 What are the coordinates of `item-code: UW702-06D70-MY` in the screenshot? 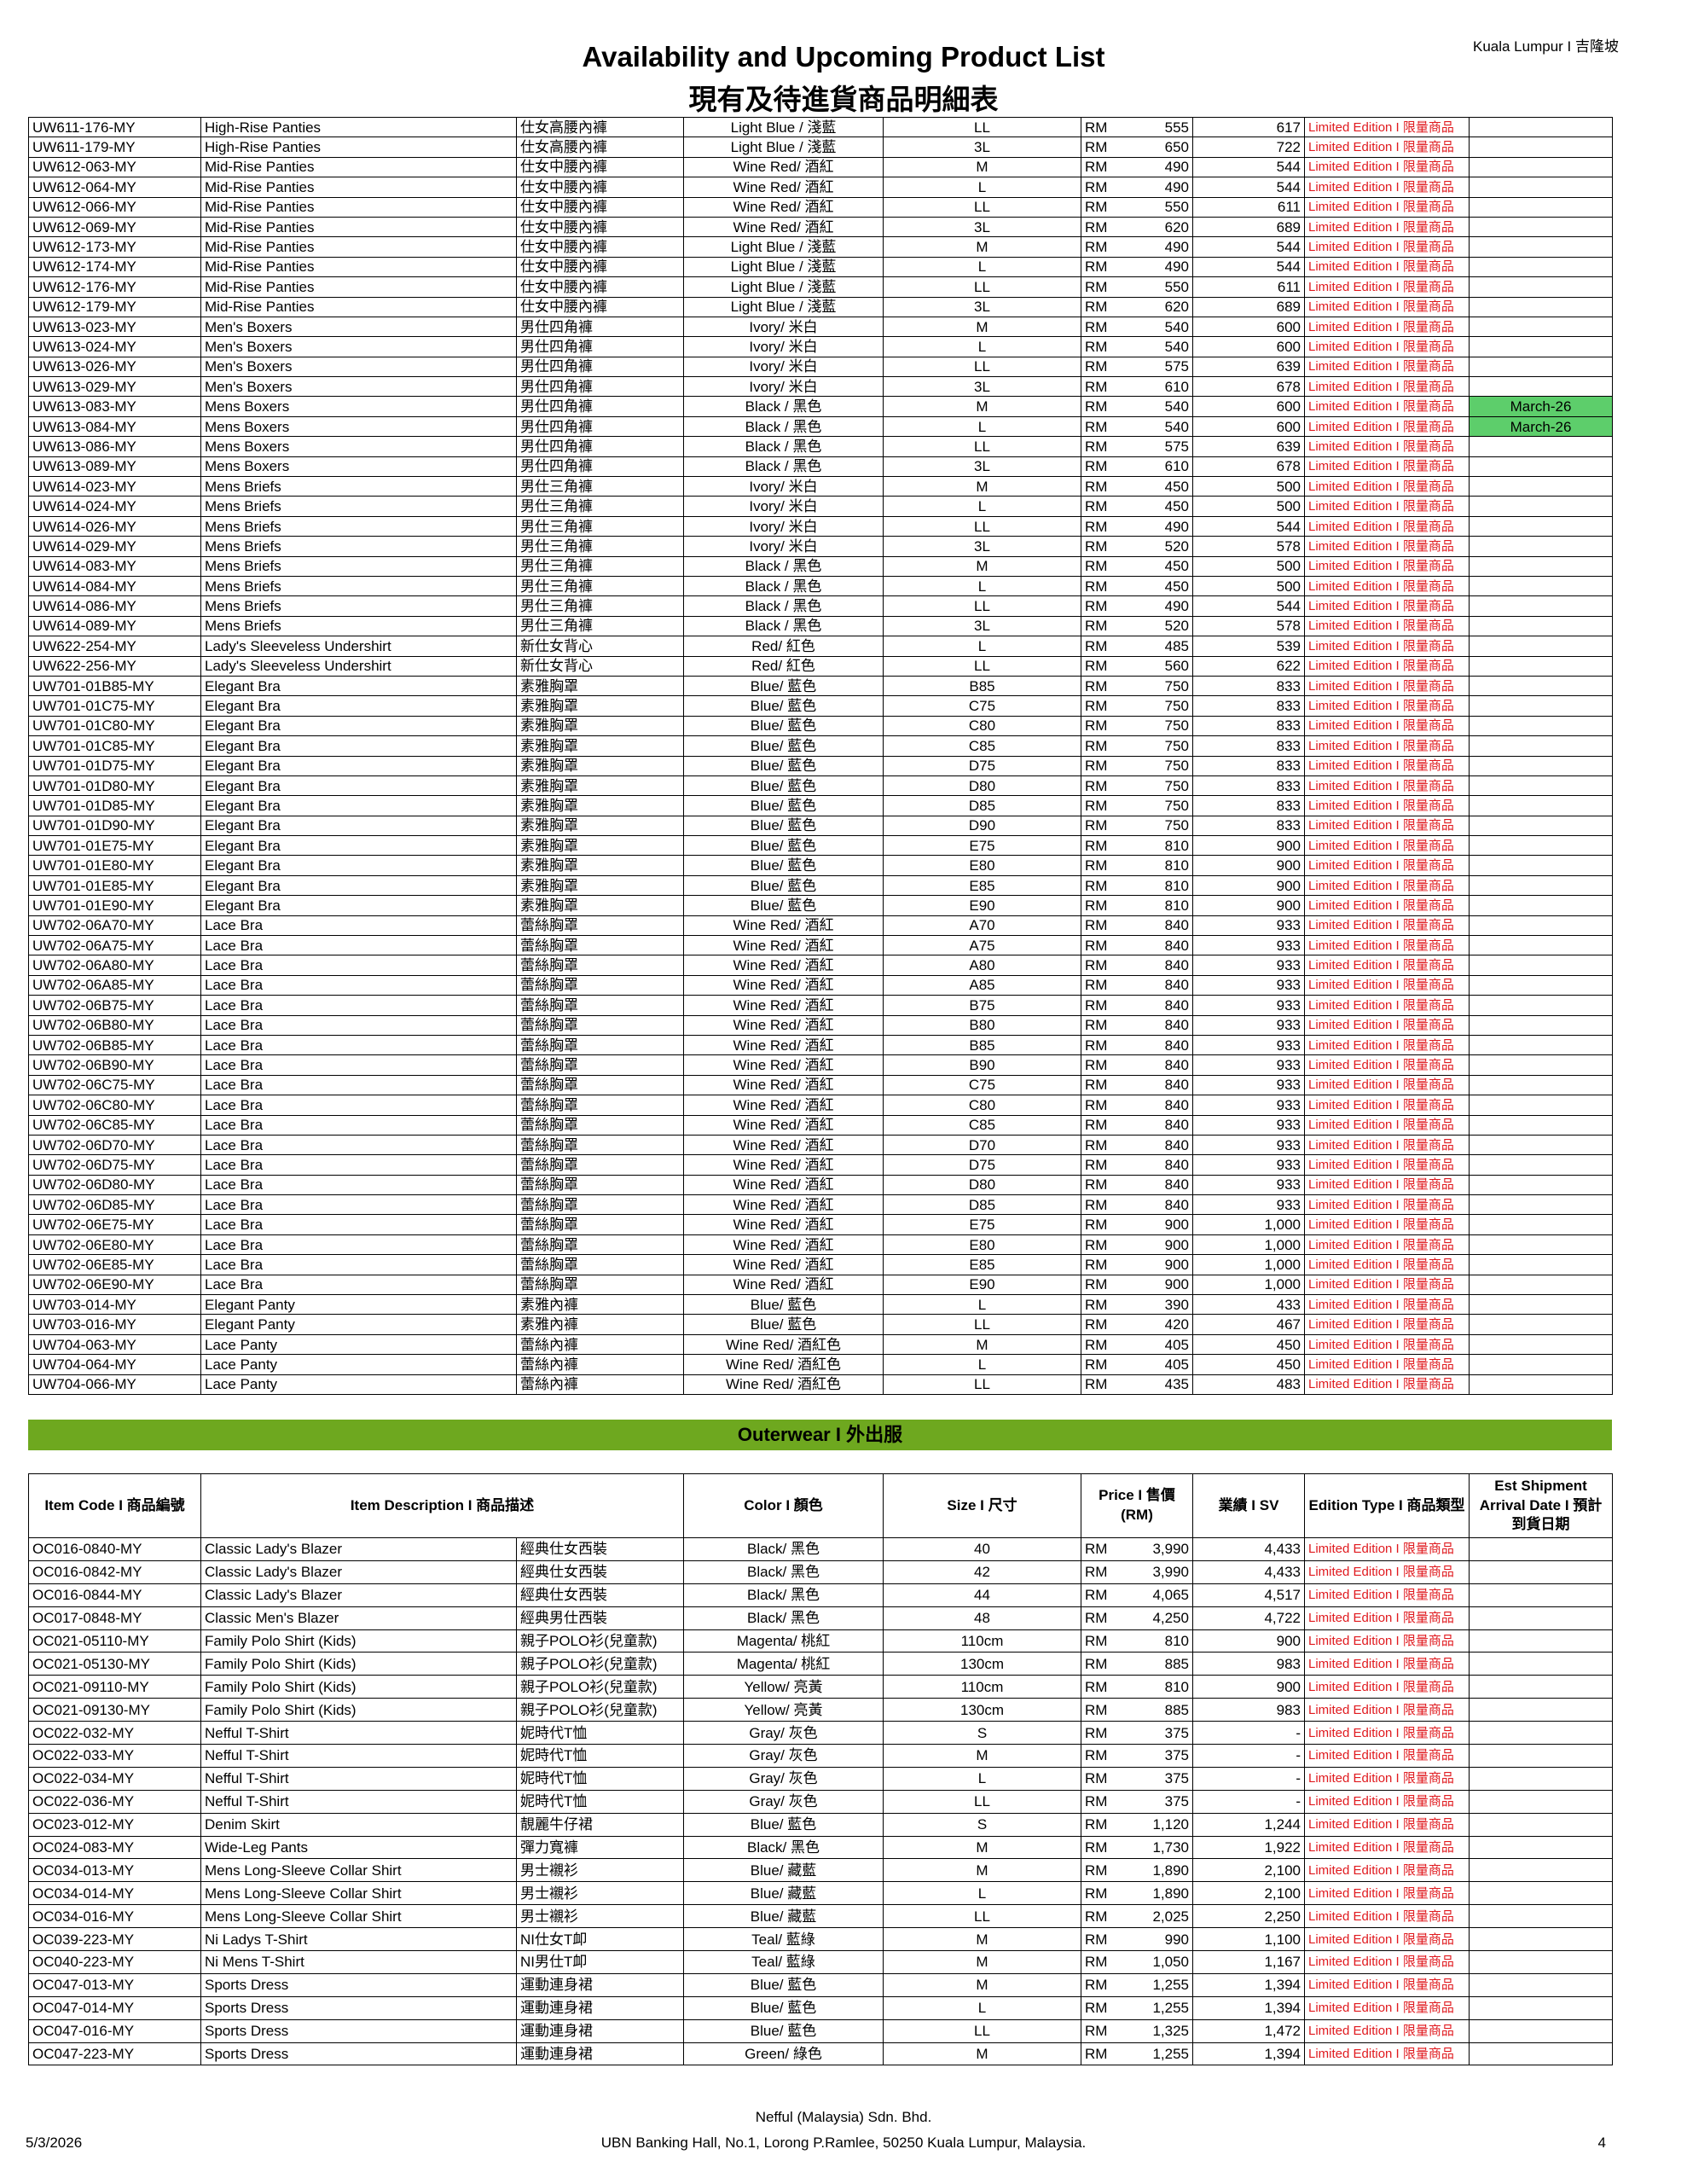 It's located at (114, 1145).